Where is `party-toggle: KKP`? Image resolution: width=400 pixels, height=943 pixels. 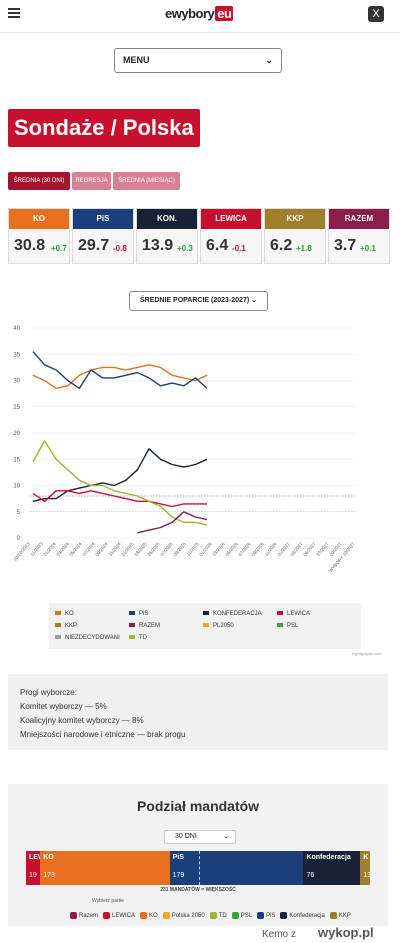
party-toggle: KKP is located at coordinates (340, 915).